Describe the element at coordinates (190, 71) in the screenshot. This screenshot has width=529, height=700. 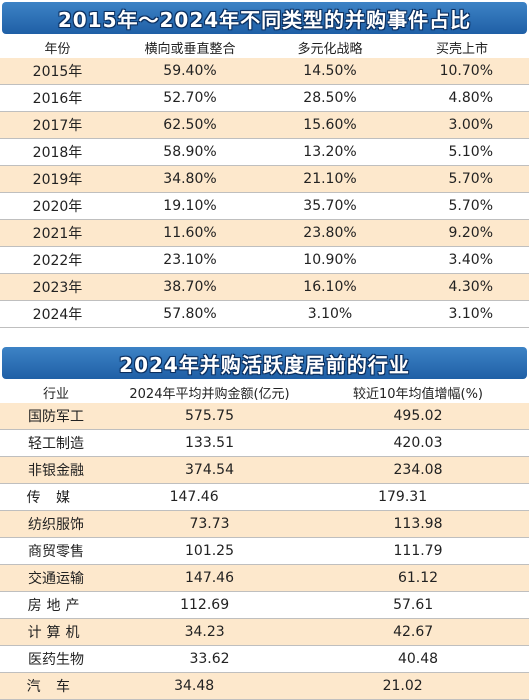
I see `table1-cell-integration: 59.40%` at that location.